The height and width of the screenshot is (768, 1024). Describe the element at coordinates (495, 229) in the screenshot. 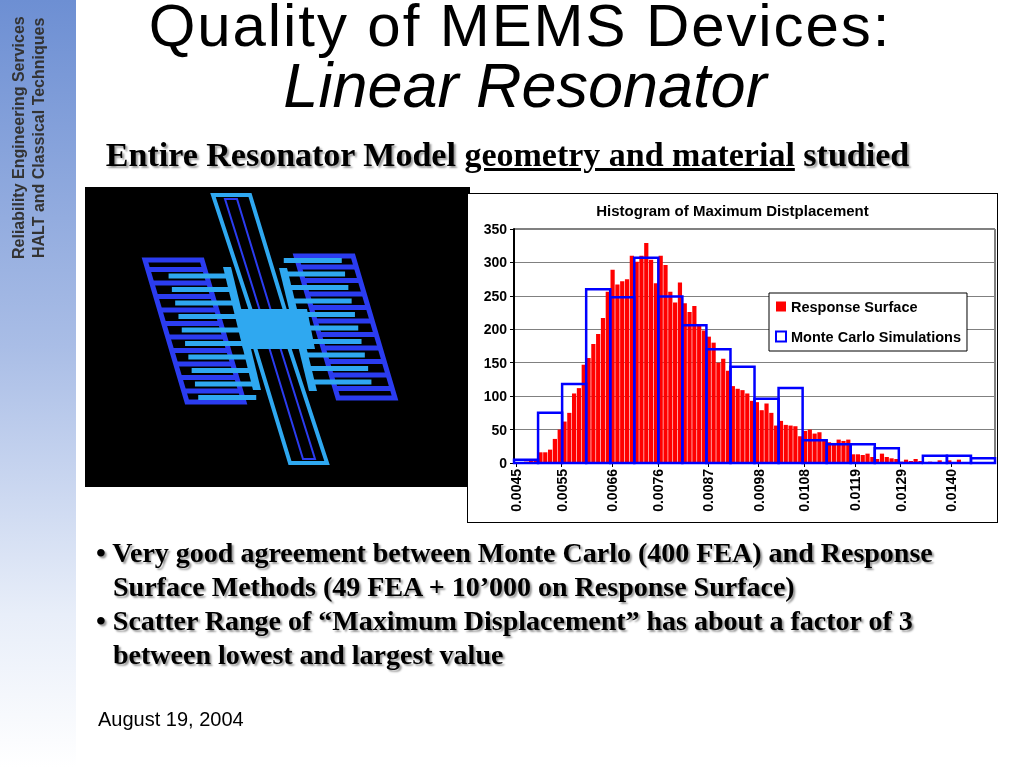

I see `y-tick-label: 350` at that location.